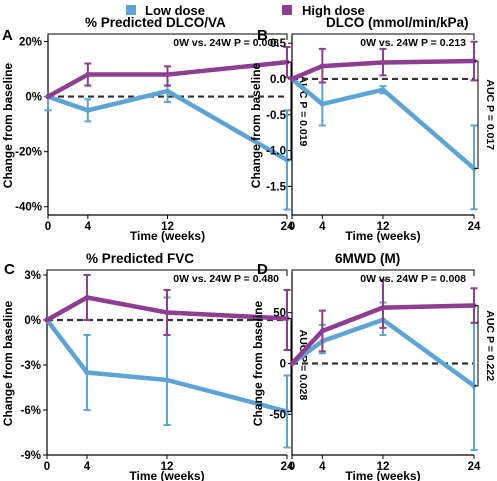  What do you see at coordinates (277, 415) in the screenshot?
I see `y-tick-label: -50` at bounding box center [277, 415].